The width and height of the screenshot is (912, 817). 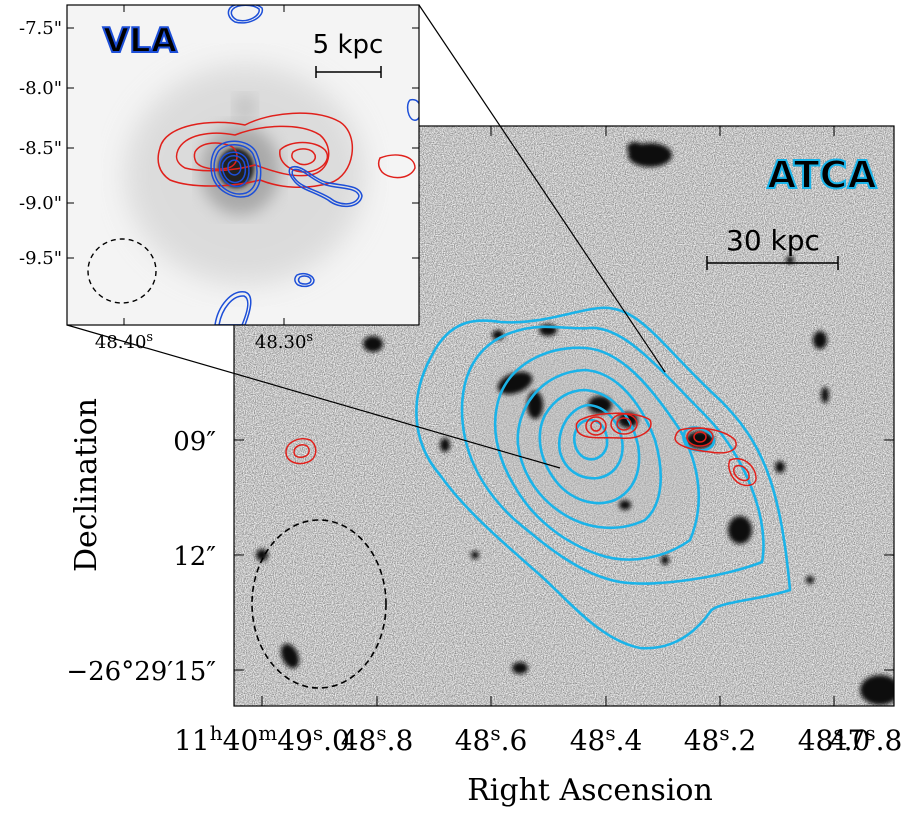 I want to click on xtick-48-6: 48s.6, so click(x=491, y=739).